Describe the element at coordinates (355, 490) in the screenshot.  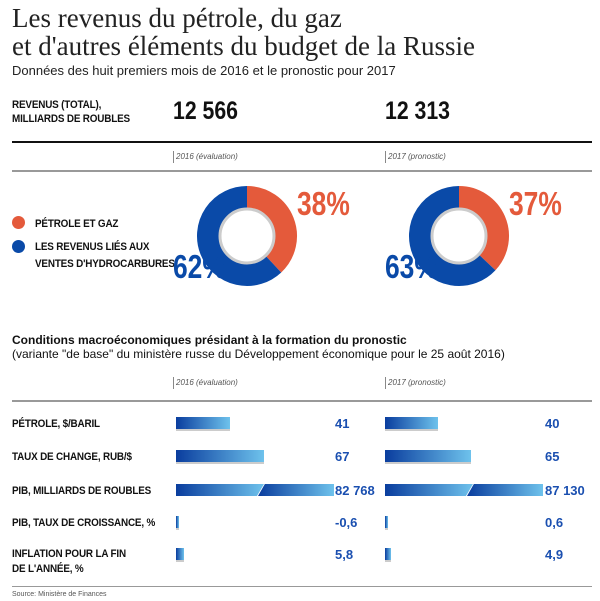
I see `value-label: 82 768` at that location.